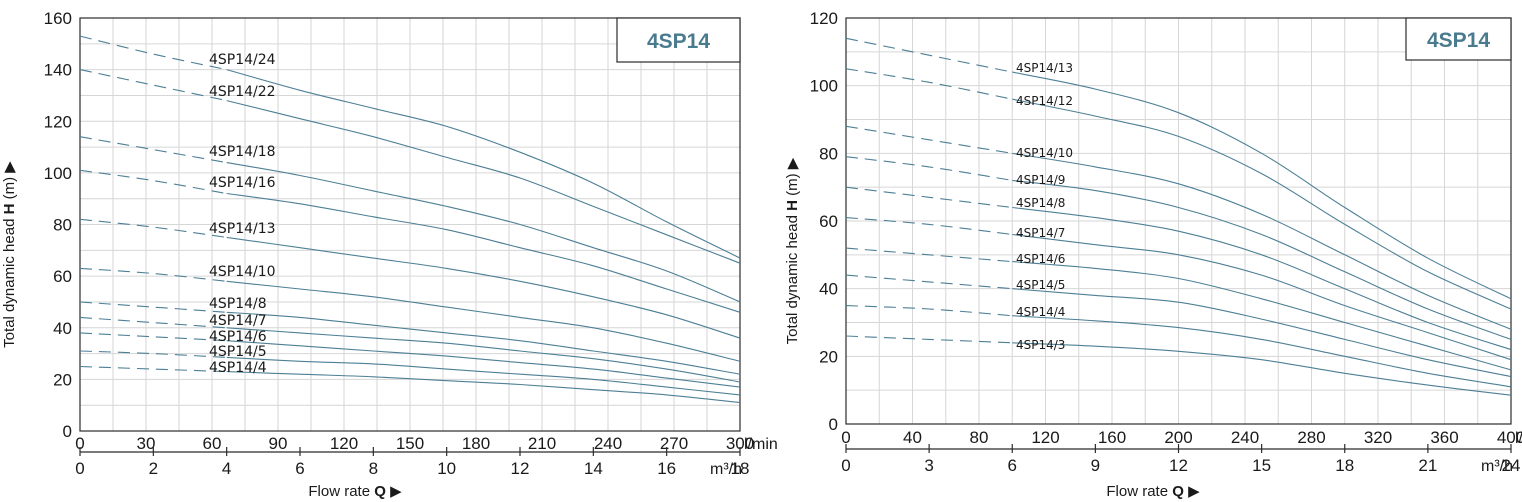  What do you see at coordinates (79, 443) in the screenshot?
I see `x-tick-label-lmin: 0` at bounding box center [79, 443].